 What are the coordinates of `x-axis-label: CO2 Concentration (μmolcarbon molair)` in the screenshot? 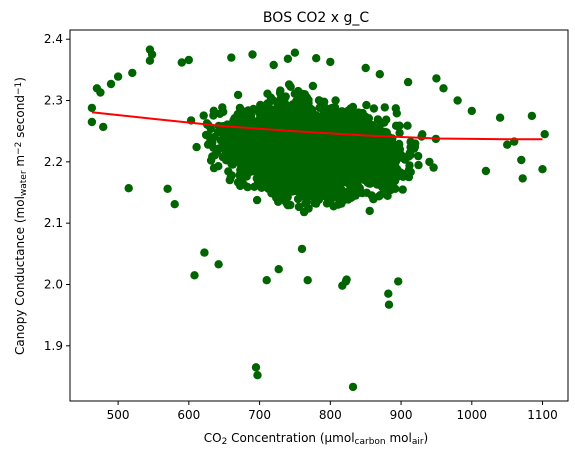 It's located at (316, 439).